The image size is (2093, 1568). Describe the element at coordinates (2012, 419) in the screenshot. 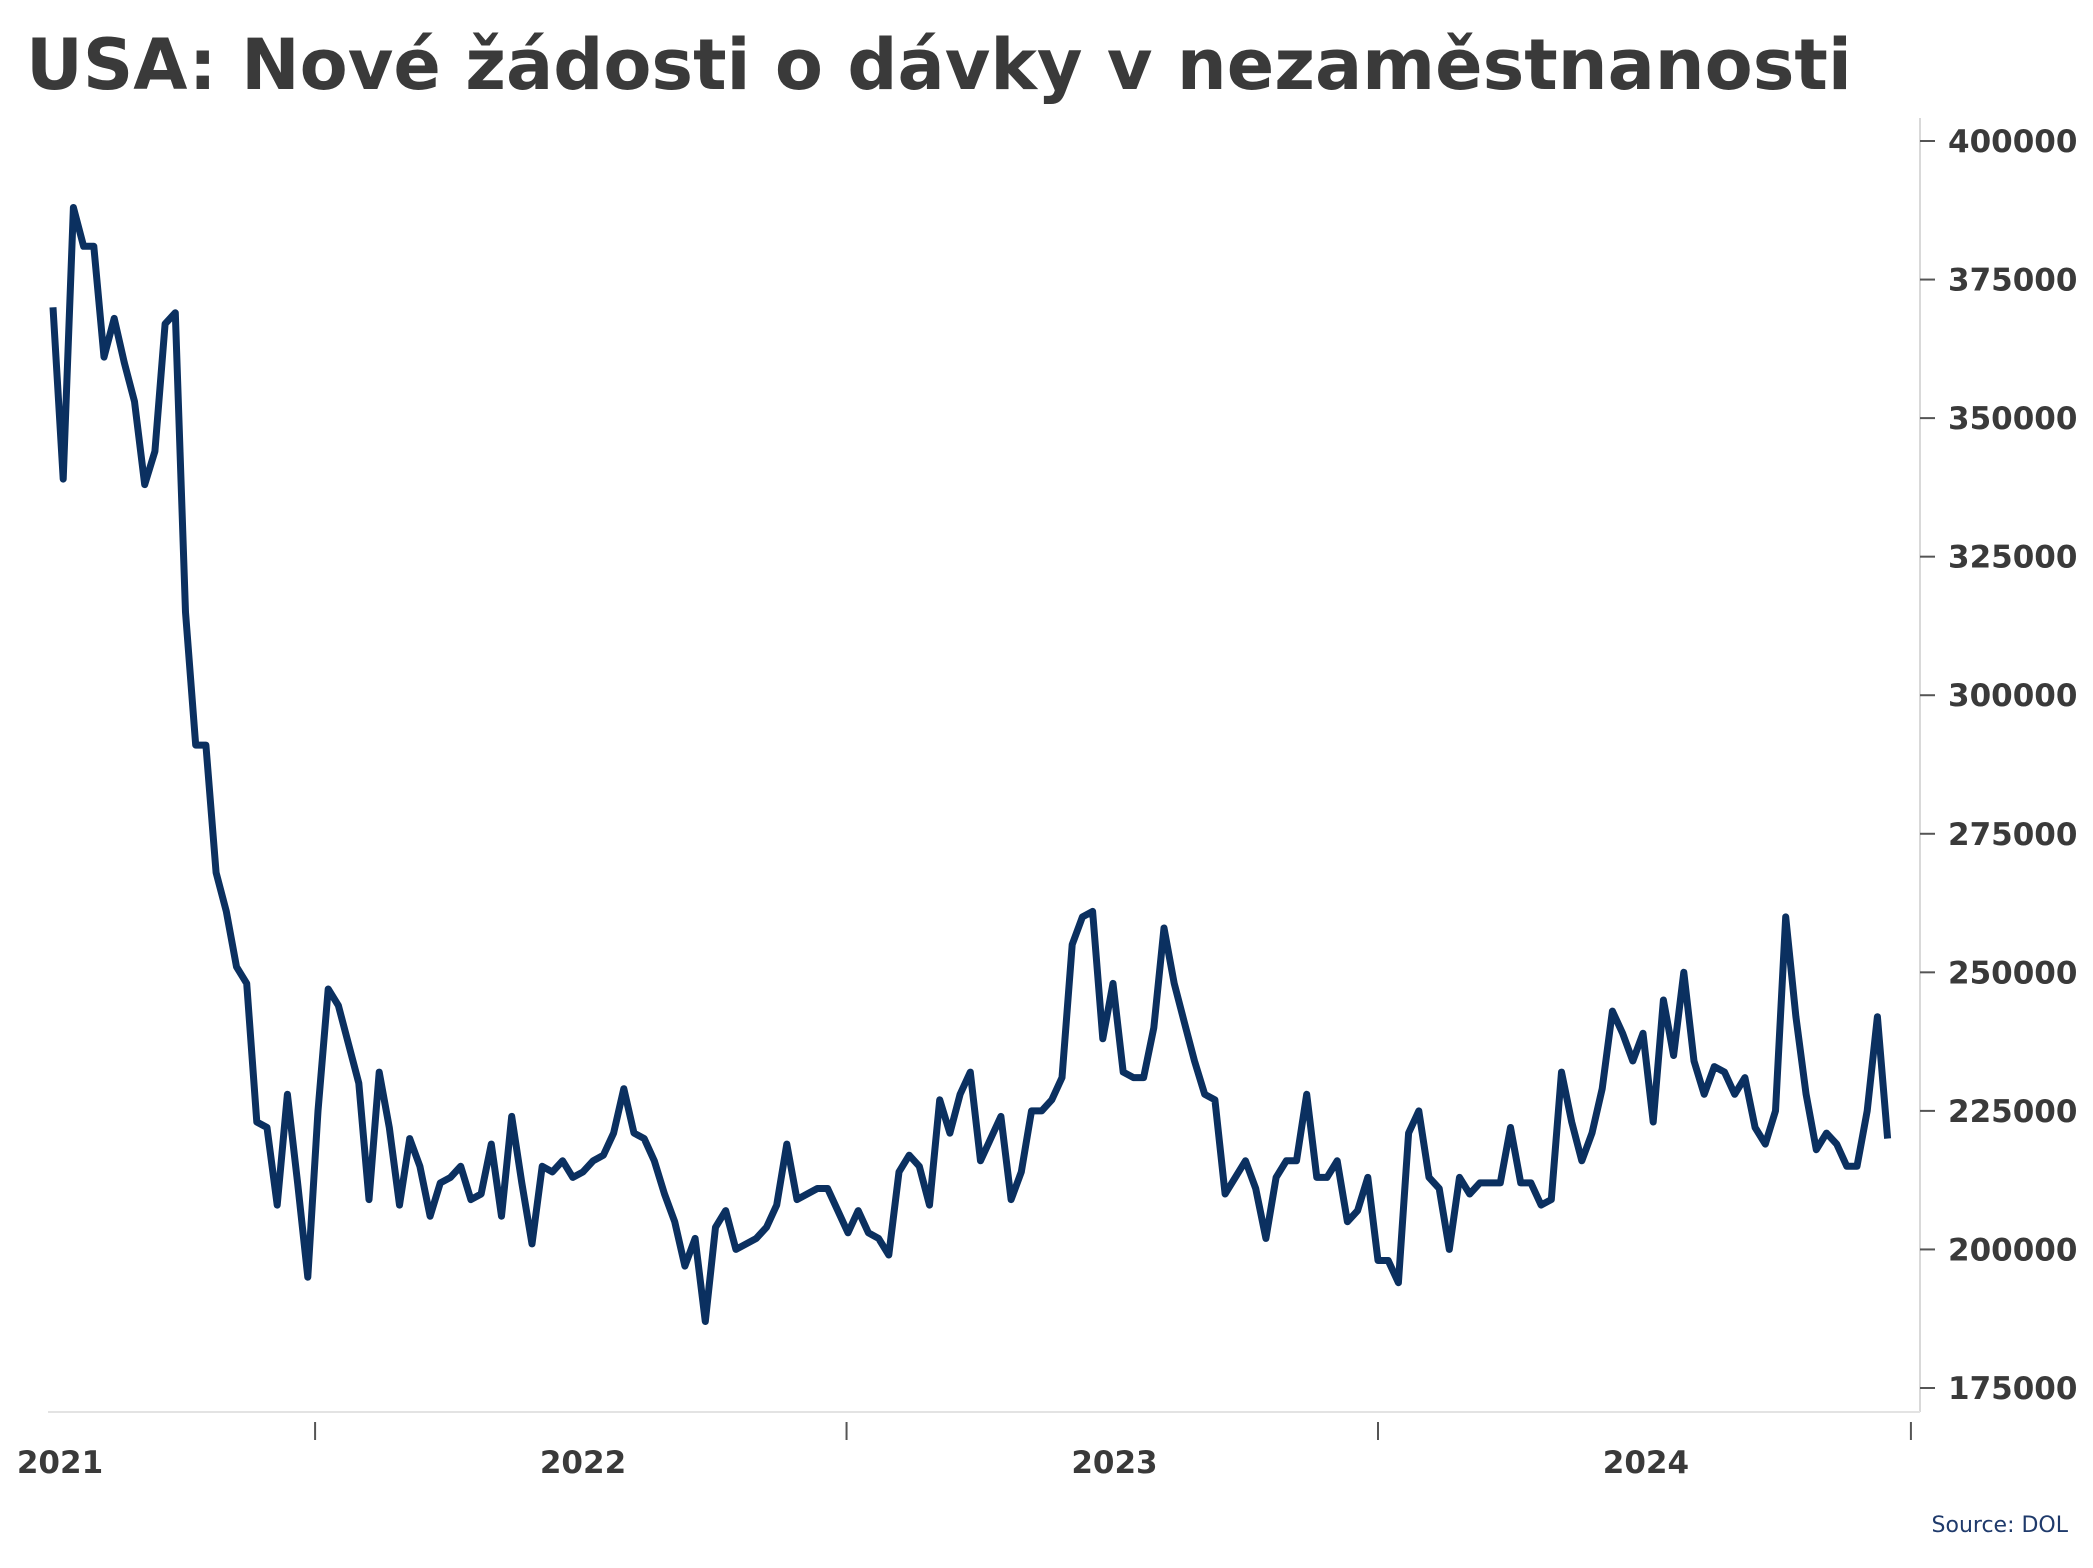

I see `y-tick-label: 350000` at that location.